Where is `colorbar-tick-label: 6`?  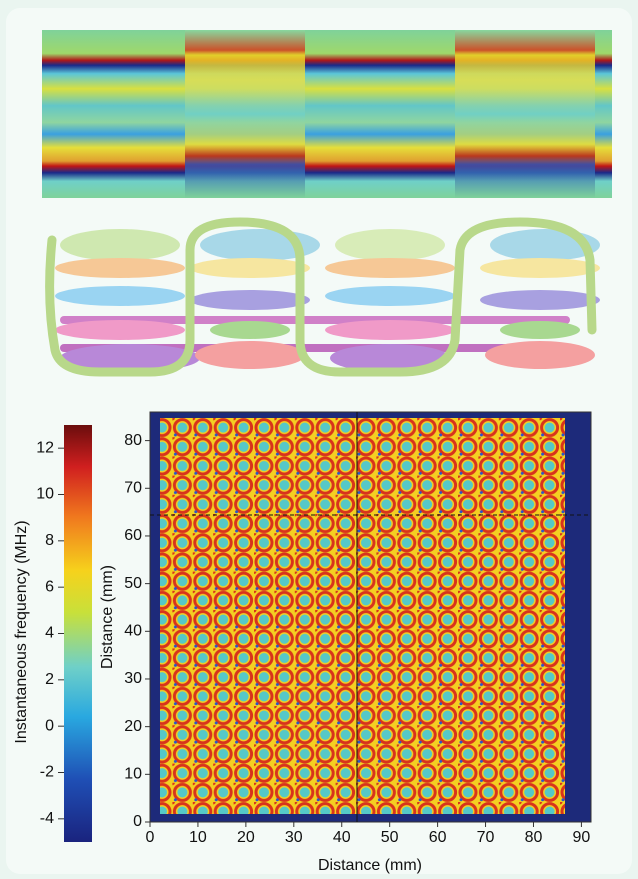
colorbar-tick-label: 6 is located at coordinates (49, 586).